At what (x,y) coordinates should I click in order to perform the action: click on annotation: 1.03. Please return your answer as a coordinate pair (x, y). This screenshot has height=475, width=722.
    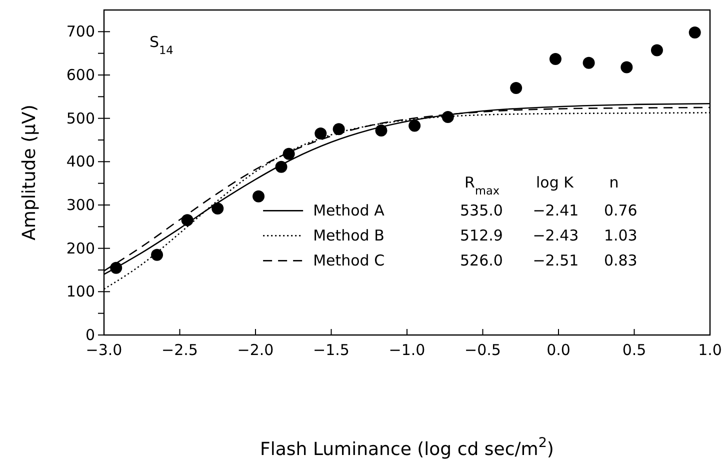
    Looking at the image, I should click on (621, 235).